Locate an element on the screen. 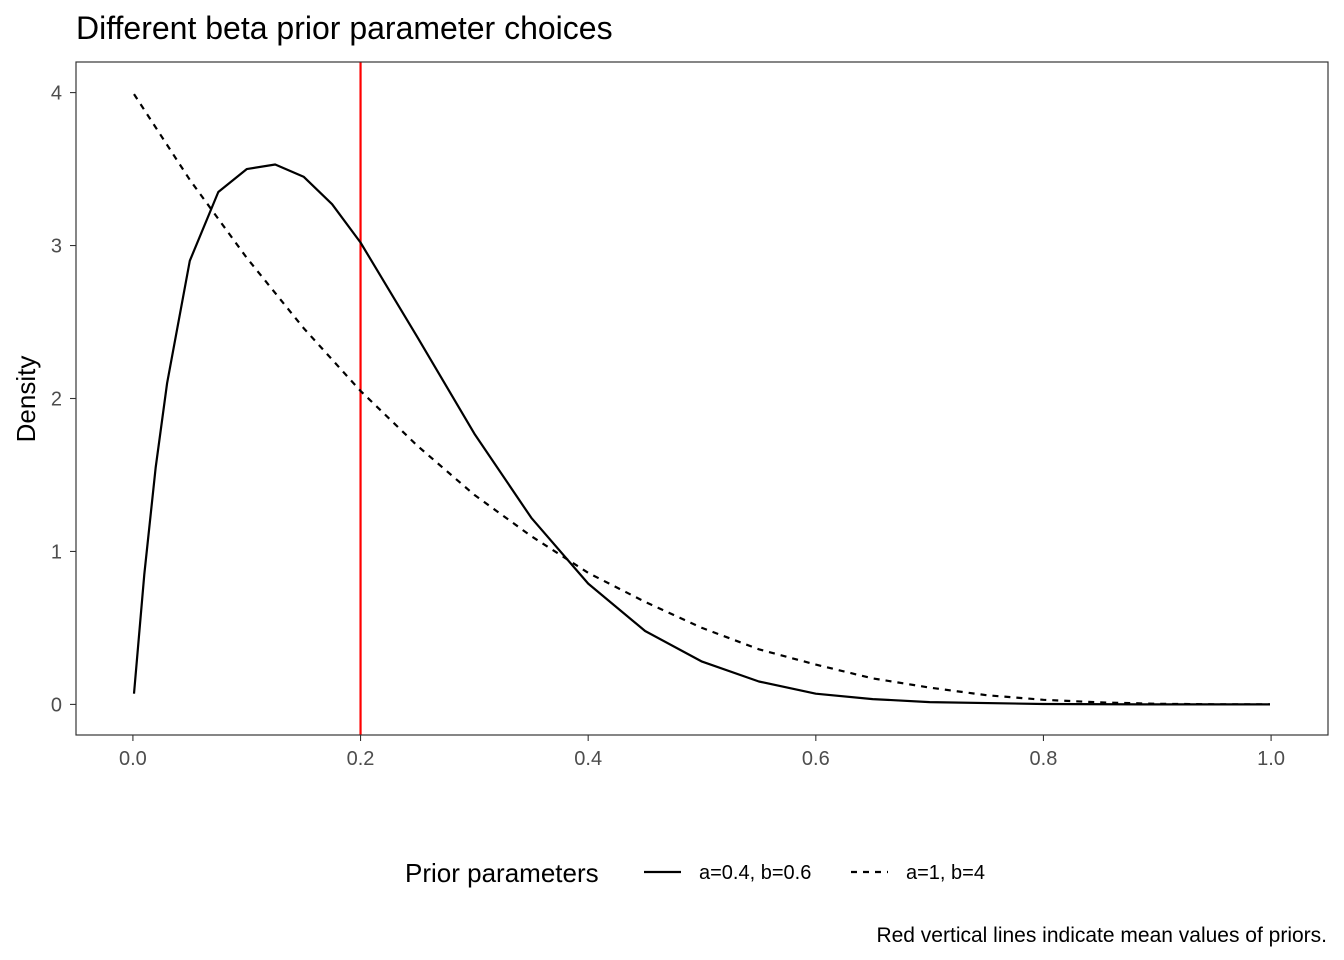 The width and height of the screenshot is (1344, 960). y-tick-label: 1 is located at coordinates (56, 552).